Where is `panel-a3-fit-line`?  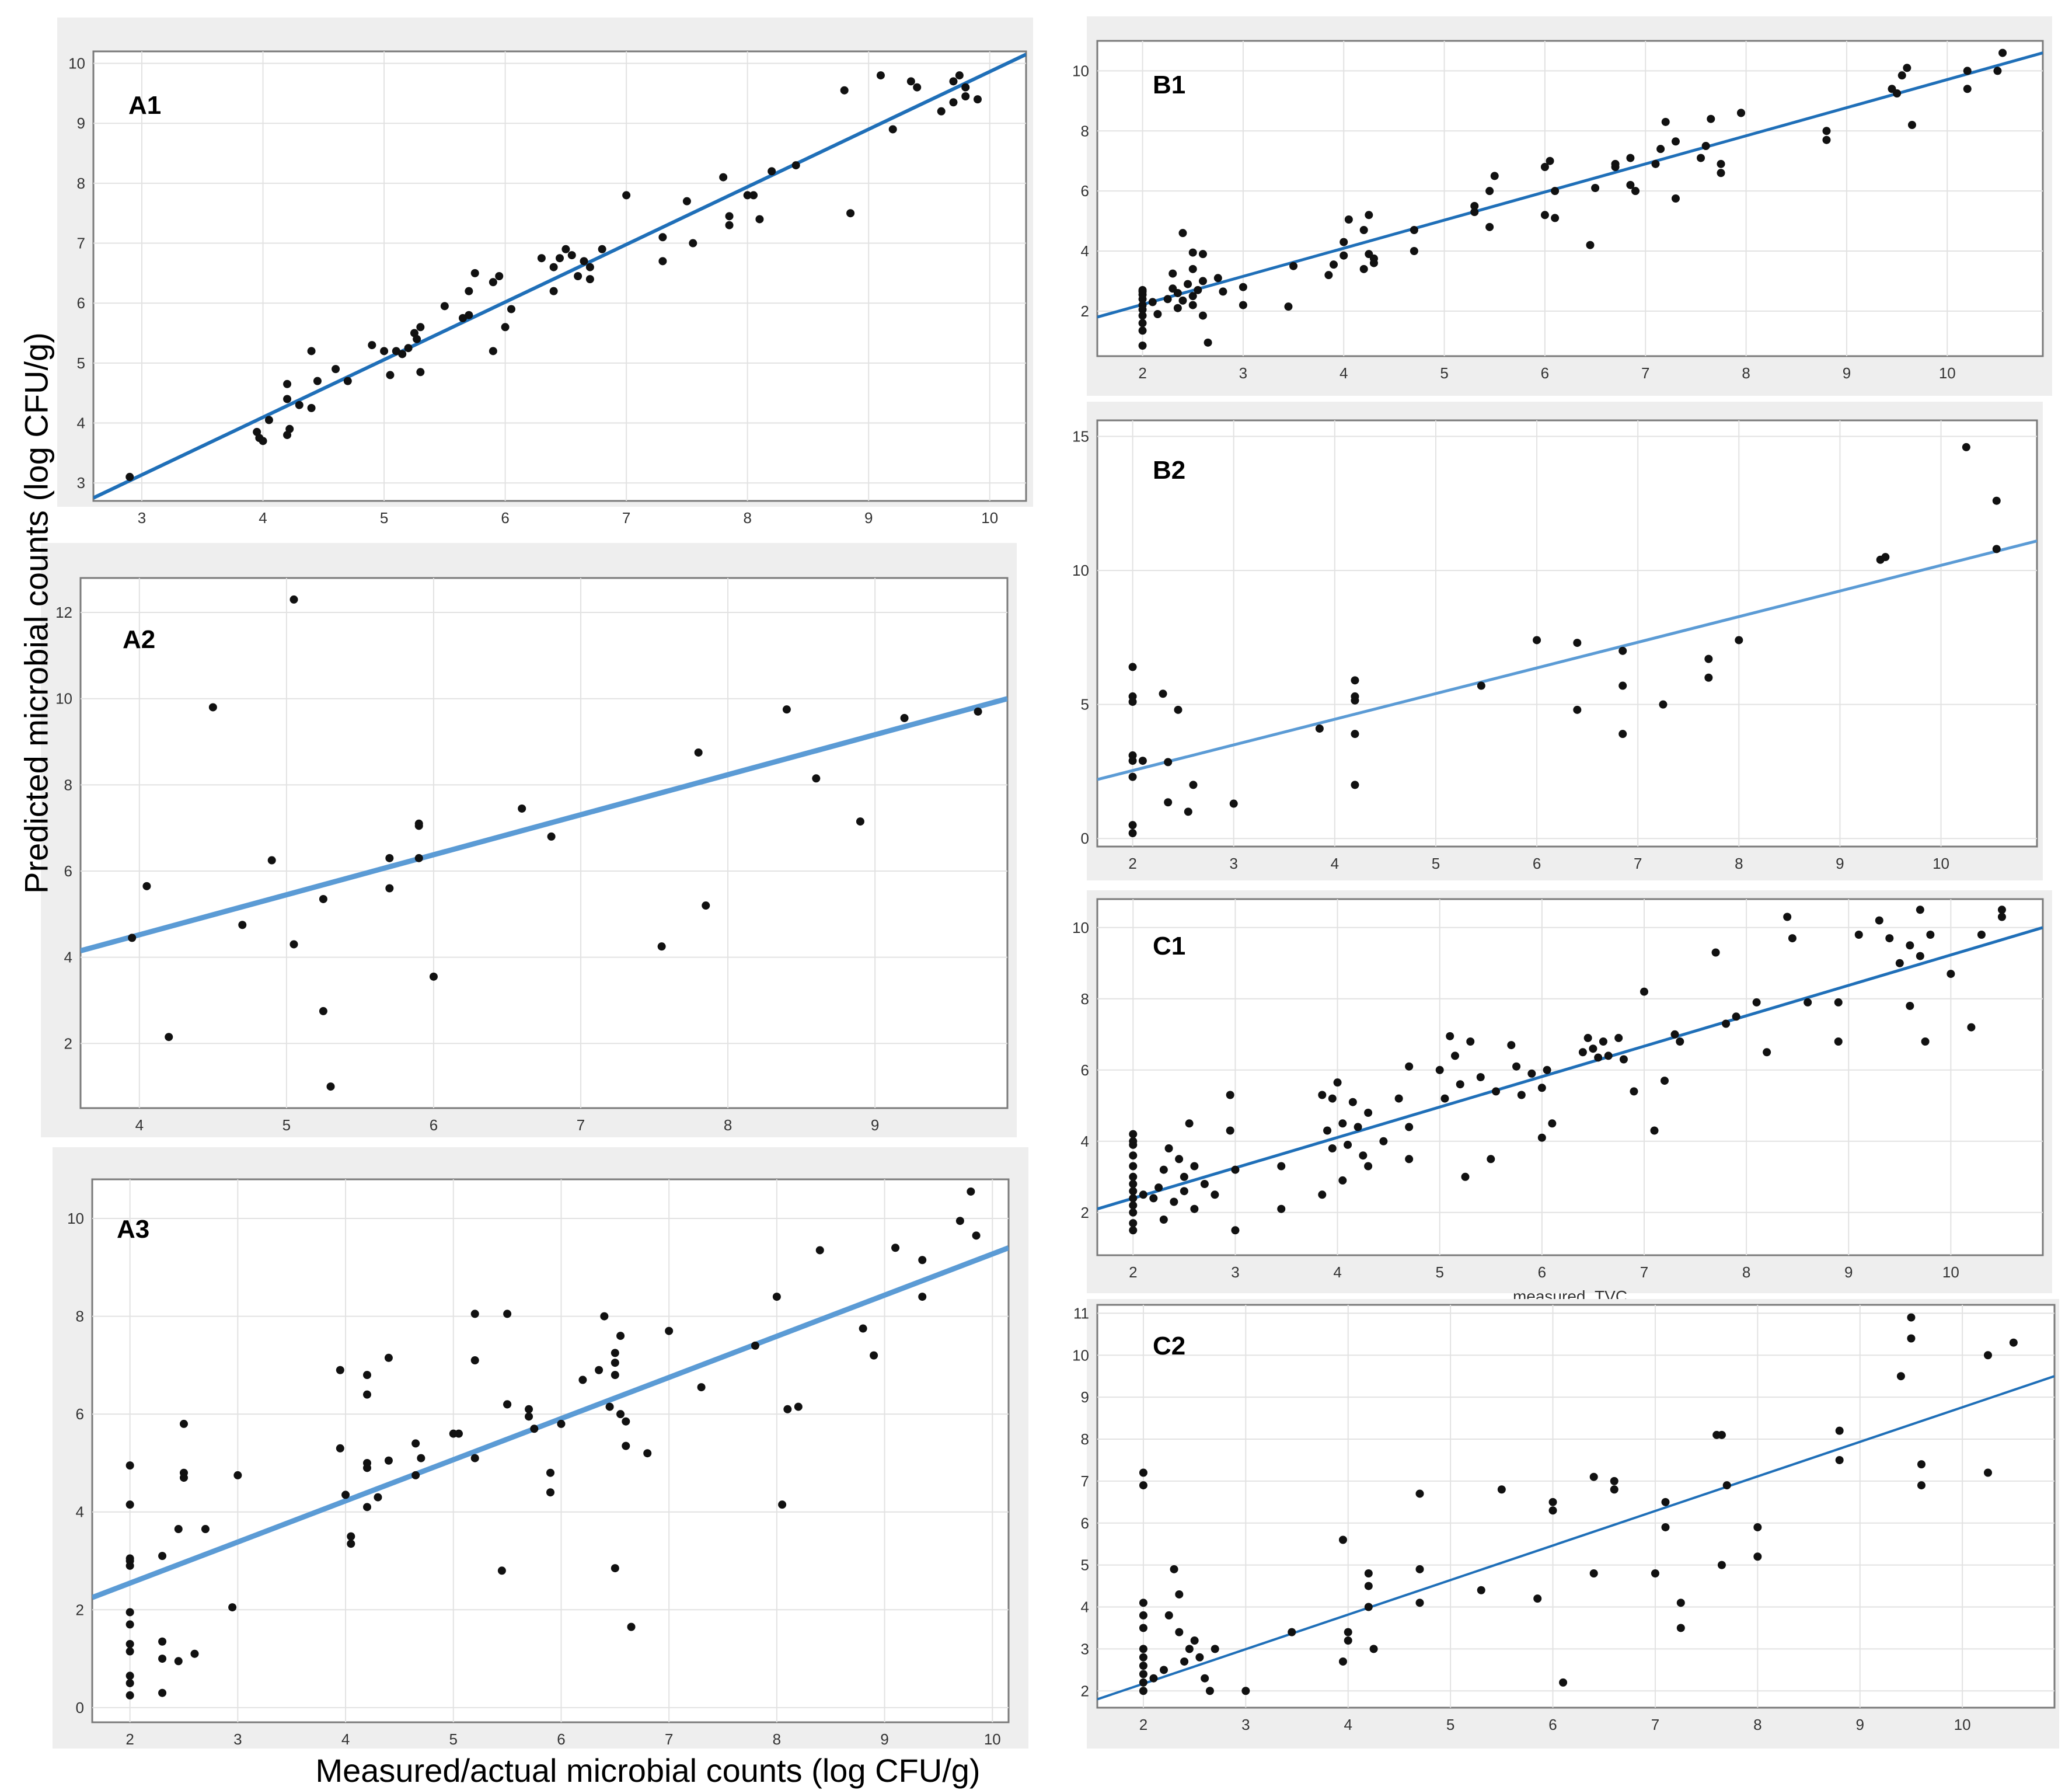 panel-a3-fit-line is located at coordinates (550, 1422).